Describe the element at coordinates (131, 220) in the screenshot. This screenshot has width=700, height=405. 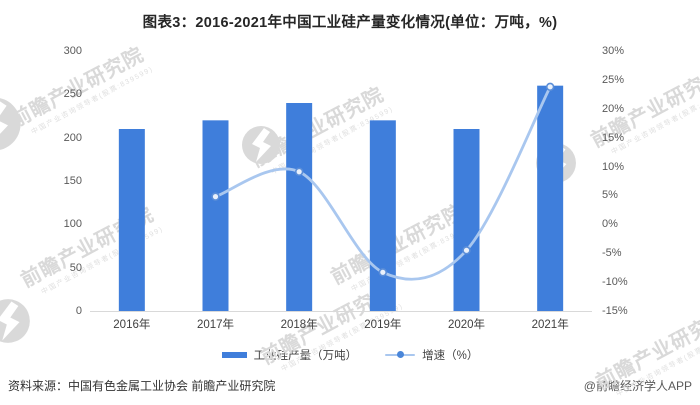
I see `bar-2016年` at that location.